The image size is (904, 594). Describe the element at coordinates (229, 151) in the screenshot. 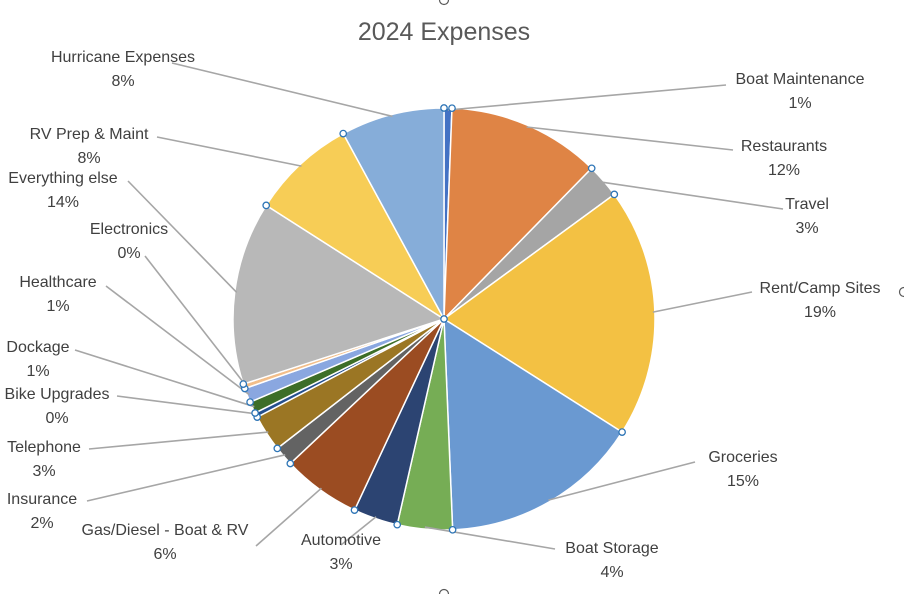

I see `leader-line-rv-prep-maint` at that location.